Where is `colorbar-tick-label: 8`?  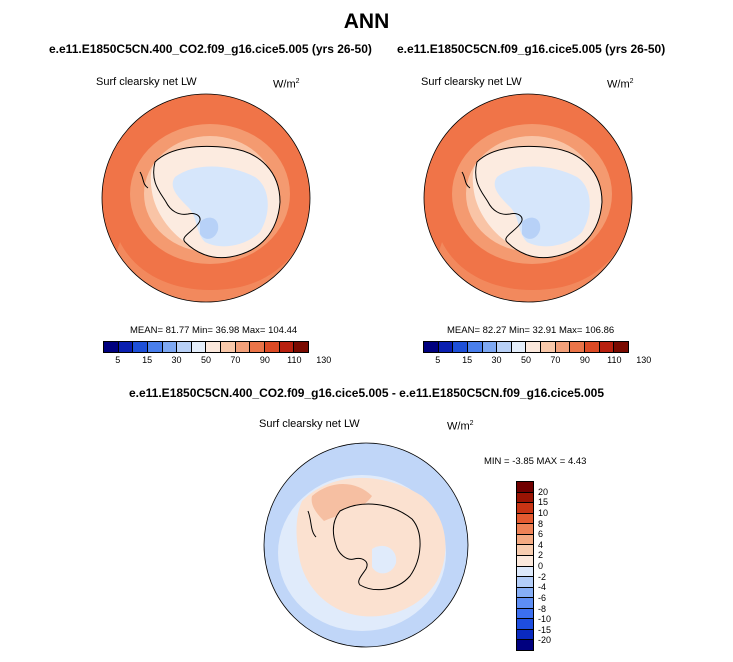
colorbar-tick-label: 8 is located at coordinates (541, 523).